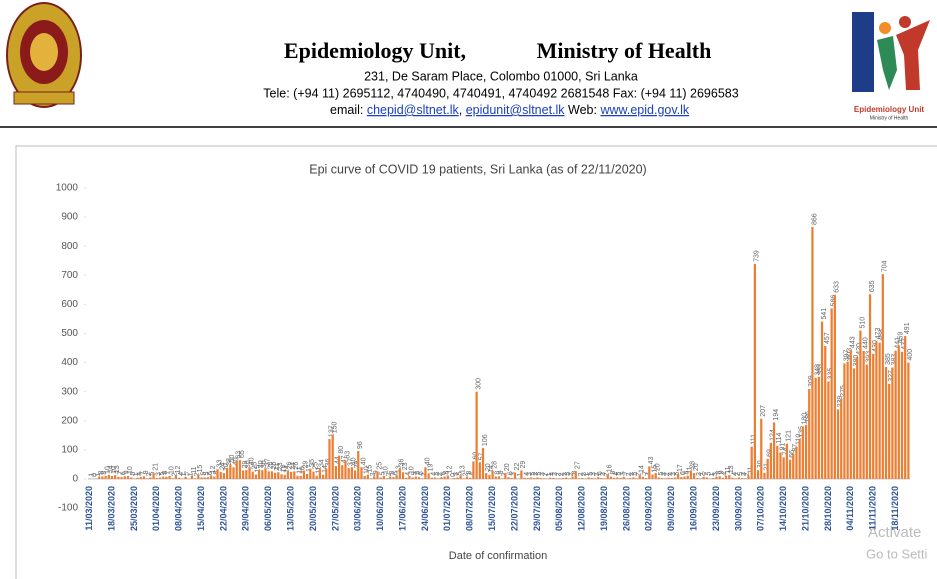 This screenshot has width=937, height=579. Describe the element at coordinates (516, 110) in the screenshot. I see `email-link: epidunit@sltnet.lk` at that location.